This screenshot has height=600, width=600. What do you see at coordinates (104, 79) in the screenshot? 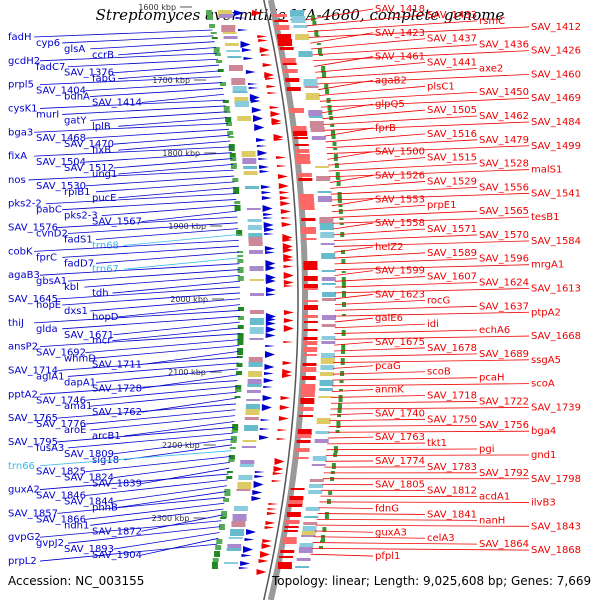
I see `gene-label: fabG` at bounding box center [104, 79].